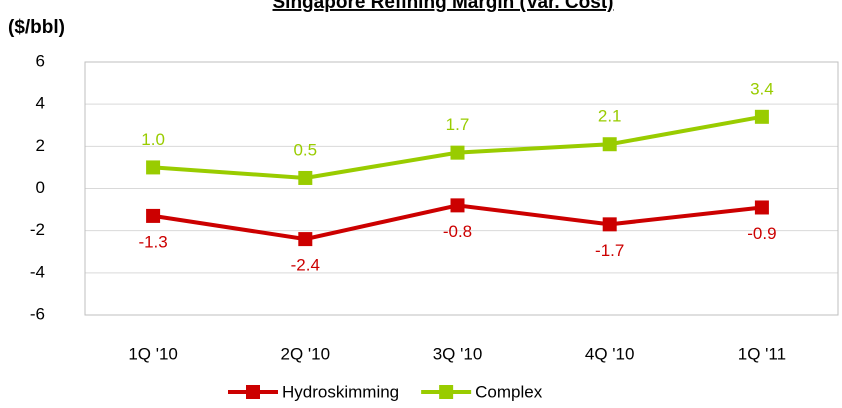 The width and height of the screenshot is (842, 408). What do you see at coordinates (40, 60) in the screenshot?
I see `y-tick-label: 6` at bounding box center [40, 60].